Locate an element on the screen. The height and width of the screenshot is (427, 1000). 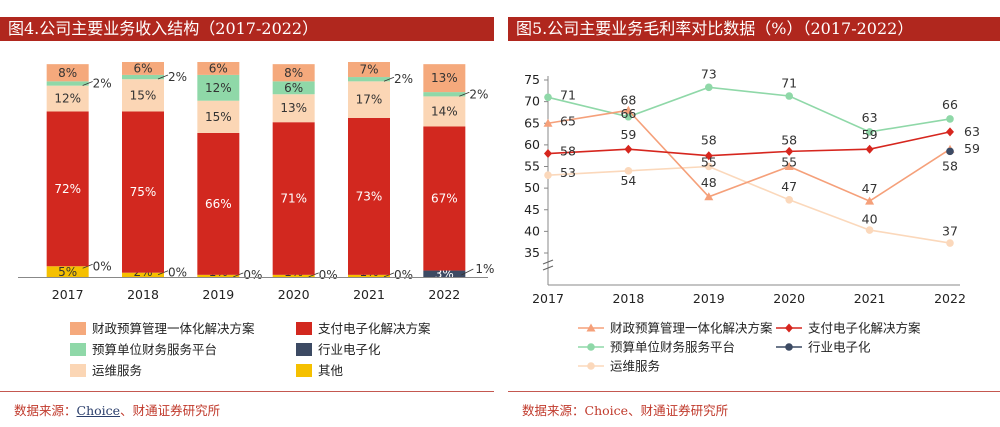
data-label: 67% is located at coordinates (444, 199).